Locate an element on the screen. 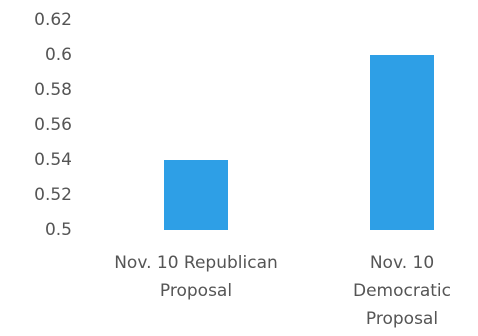 Image resolution: width=478 pixels, height=336 pixels. y-tick-label: 0.5 is located at coordinates (58, 230).